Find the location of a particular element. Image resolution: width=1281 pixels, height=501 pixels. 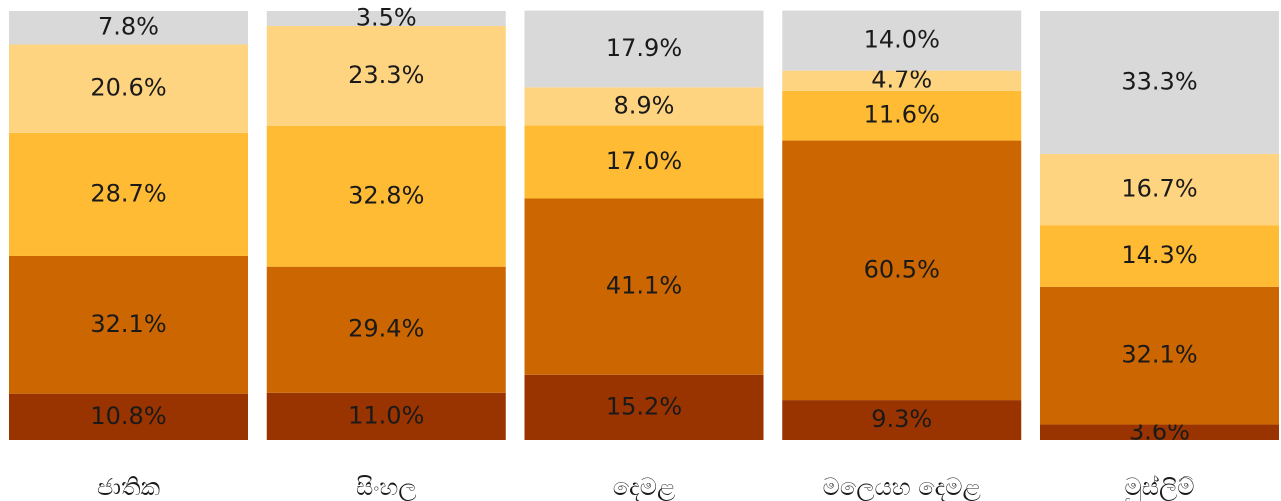

data-label: 29.4% is located at coordinates (386, 329).